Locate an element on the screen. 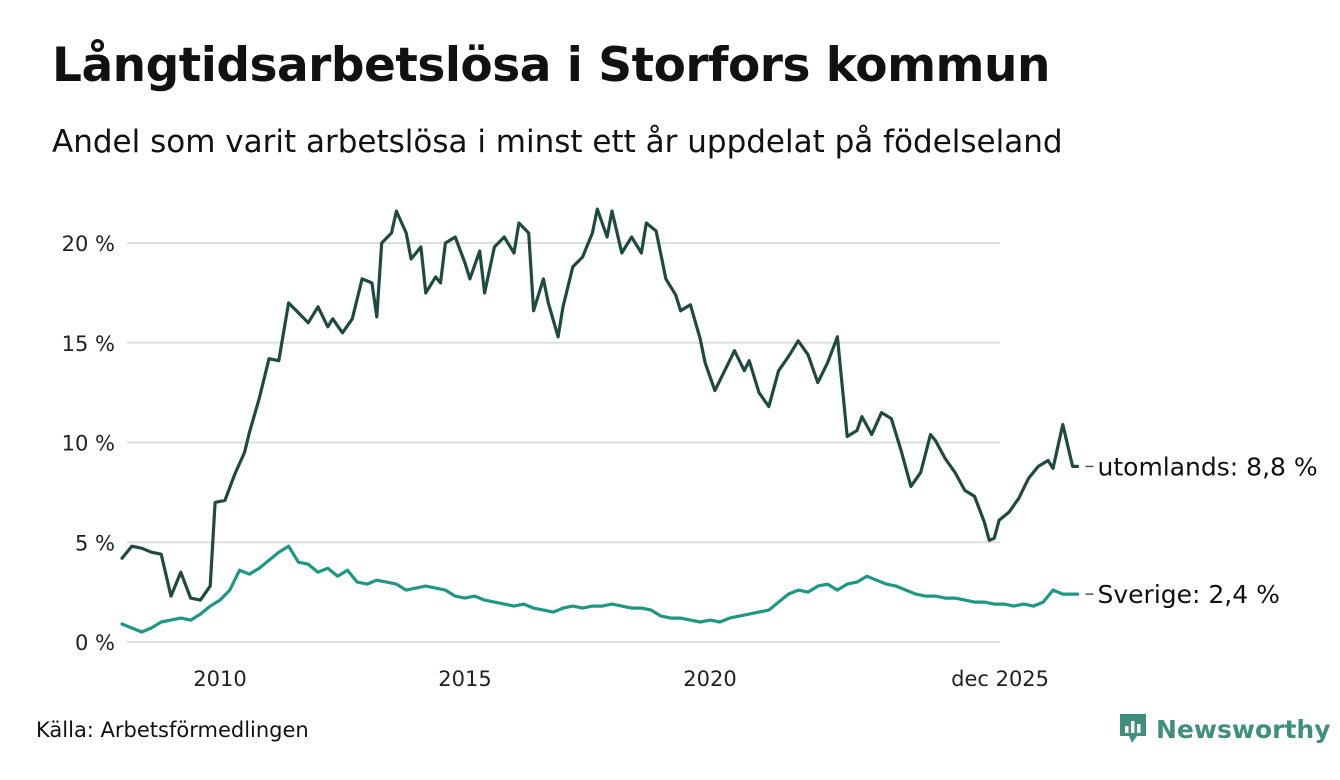  chart-title: Långtidsarbetslösa i Storfors kommun is located at coordinates (551, 65).